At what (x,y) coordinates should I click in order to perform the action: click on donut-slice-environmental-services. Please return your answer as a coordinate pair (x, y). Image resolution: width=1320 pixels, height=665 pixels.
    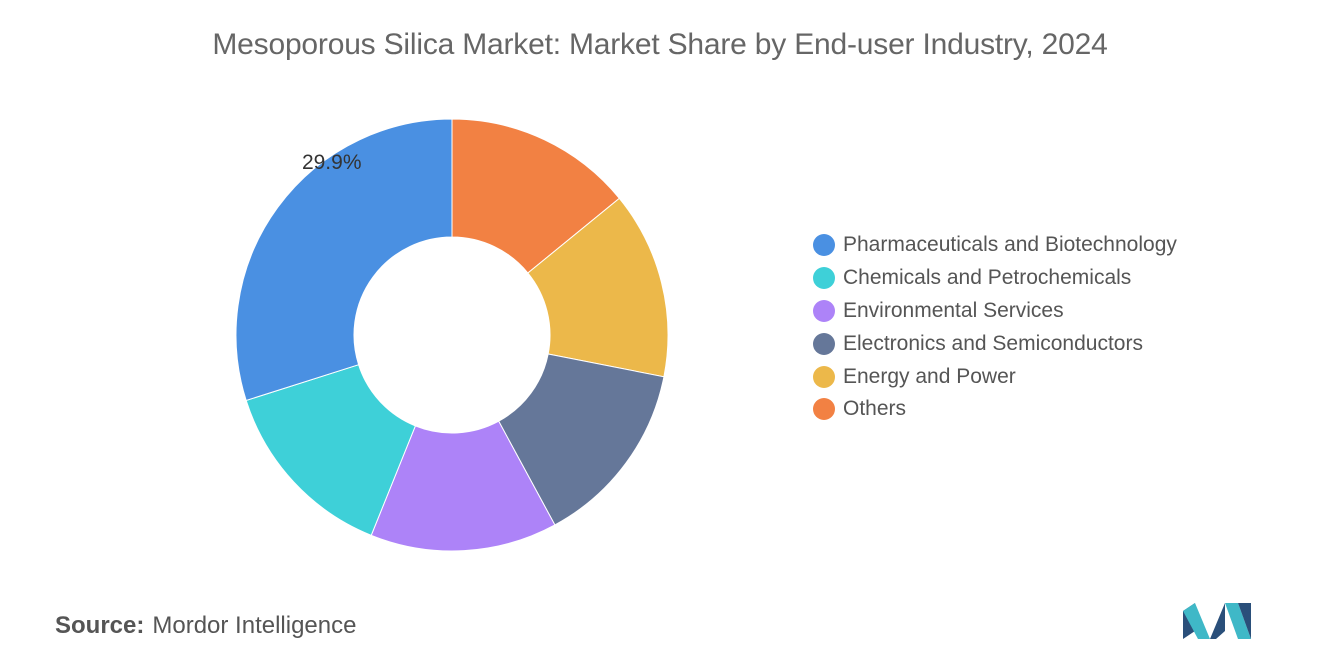
    Looking at the image, I should click on (463, 486).